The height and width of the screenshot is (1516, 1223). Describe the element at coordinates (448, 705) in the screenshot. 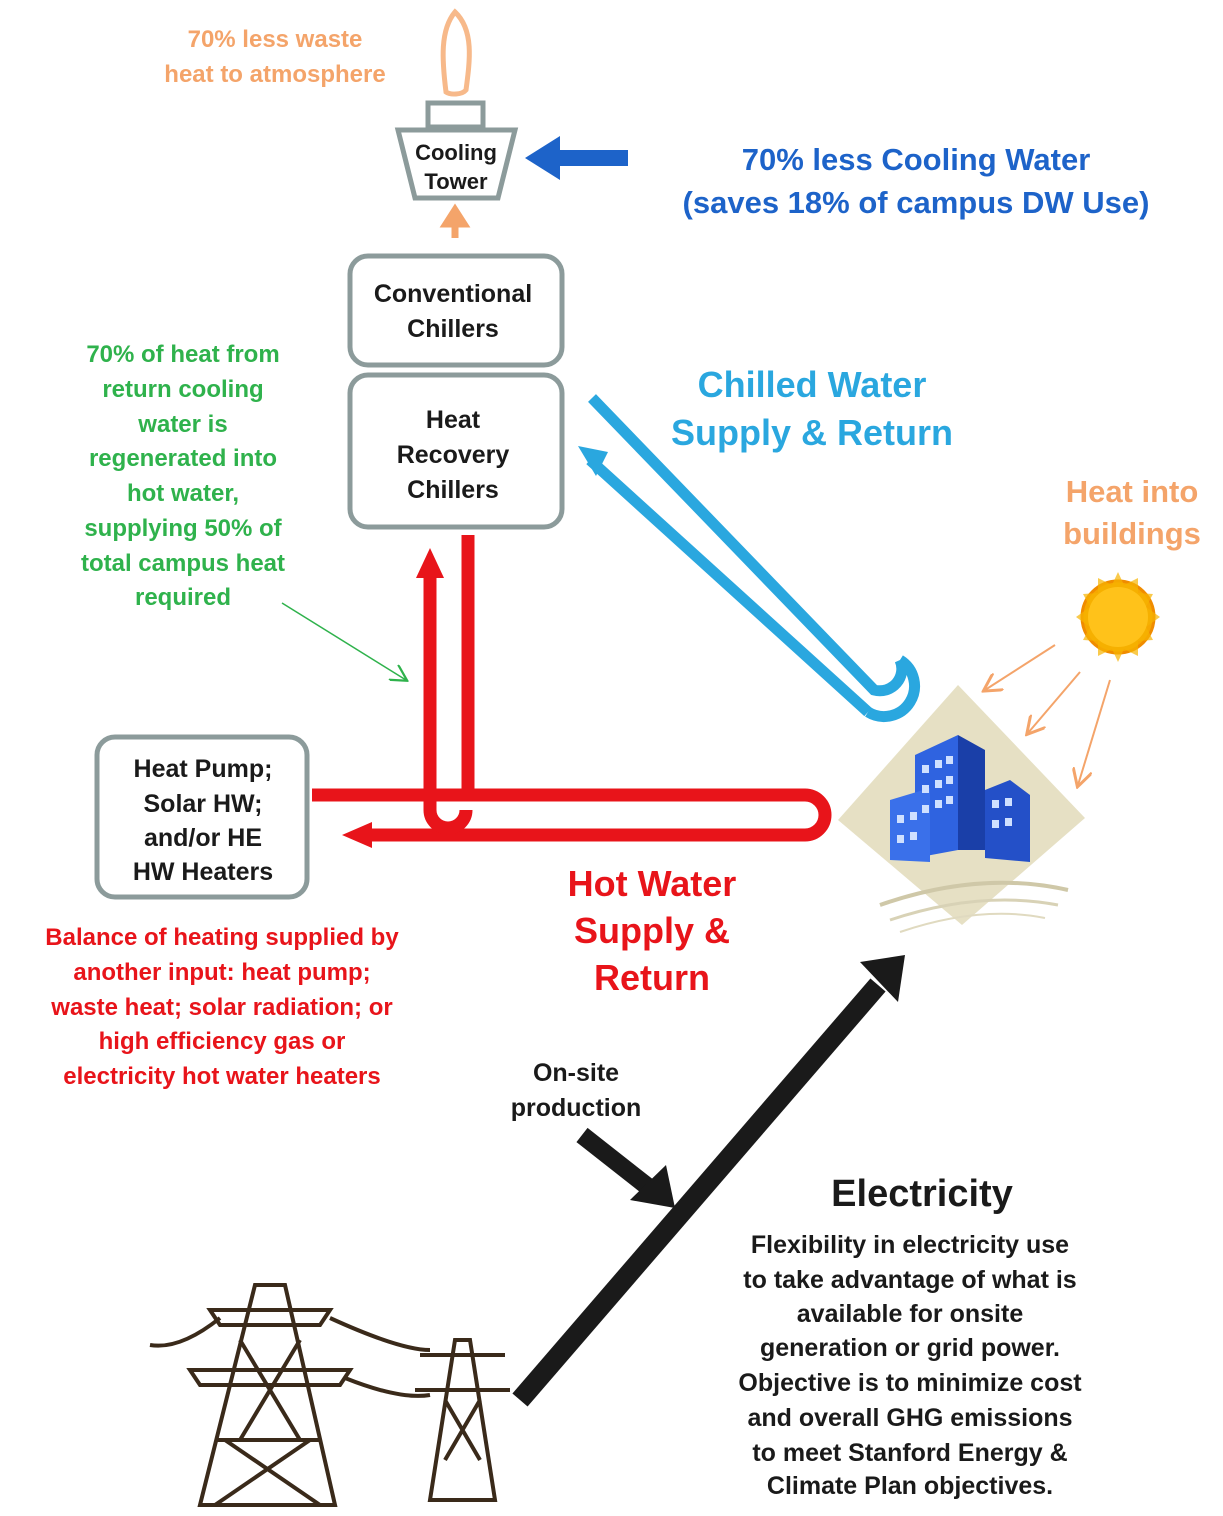

I see `hot-return` at that location.